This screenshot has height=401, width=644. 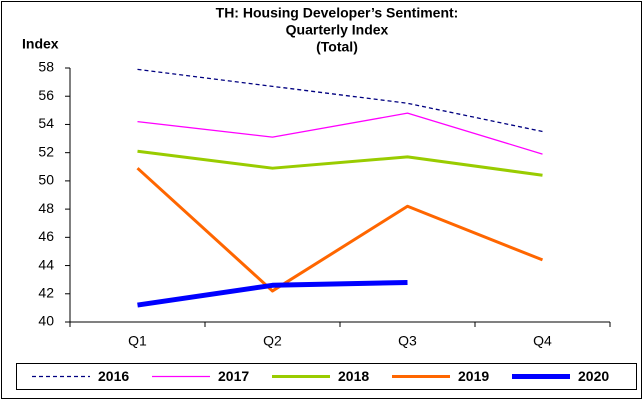 What do you see at coordinates (46, 208) in the screenshot?
I see `y-tick-label: 48` at bounding box center [46, 208].